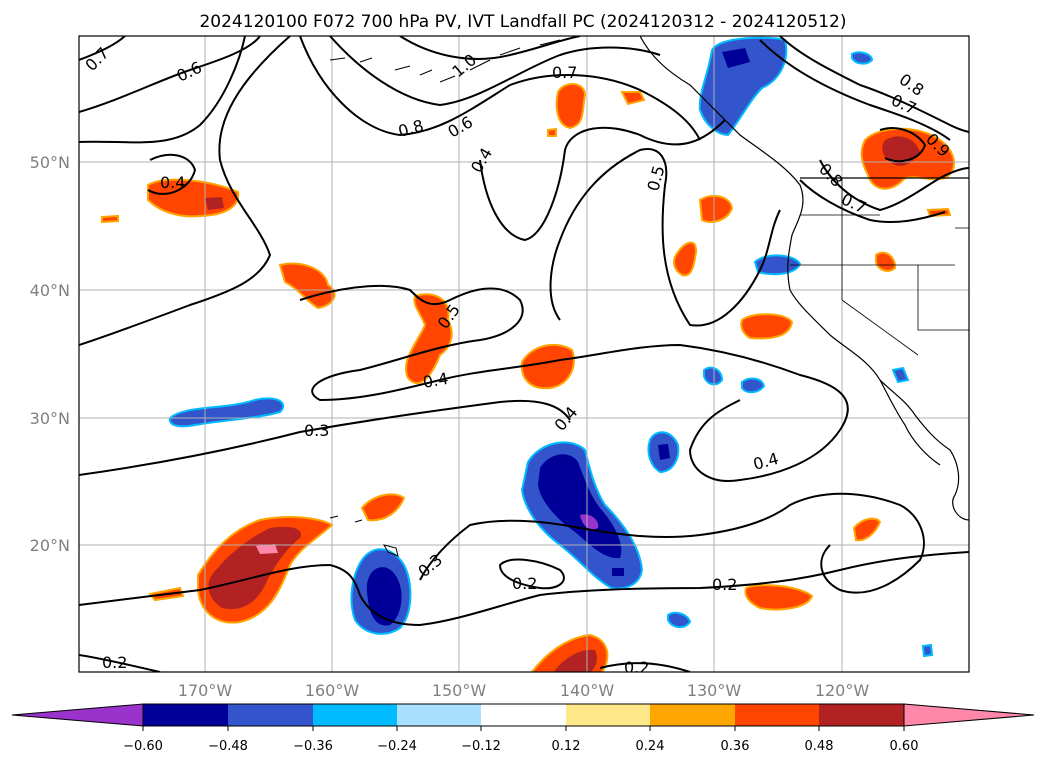  I want to click on colorbar-frame, so click(523, 715).